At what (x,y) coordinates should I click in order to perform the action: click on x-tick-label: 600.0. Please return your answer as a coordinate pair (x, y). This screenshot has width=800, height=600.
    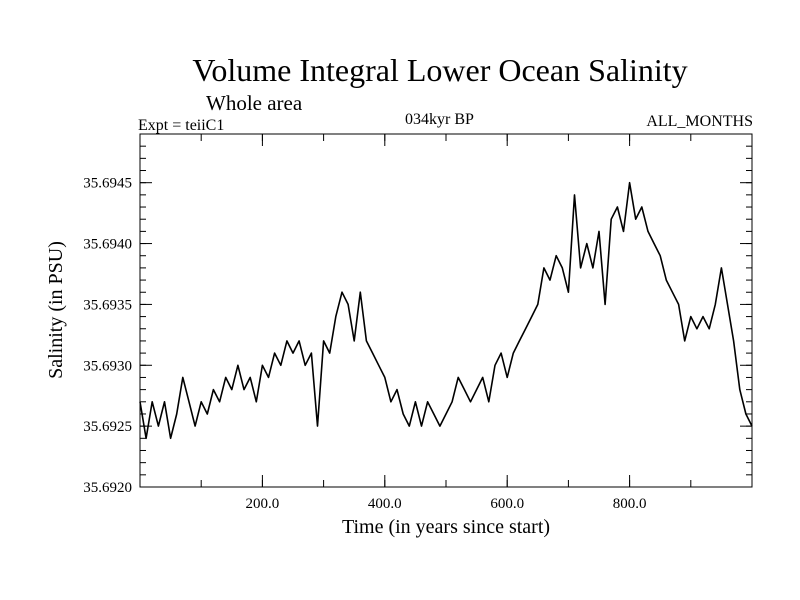
    Looking at the image, I should click on (507, 504).